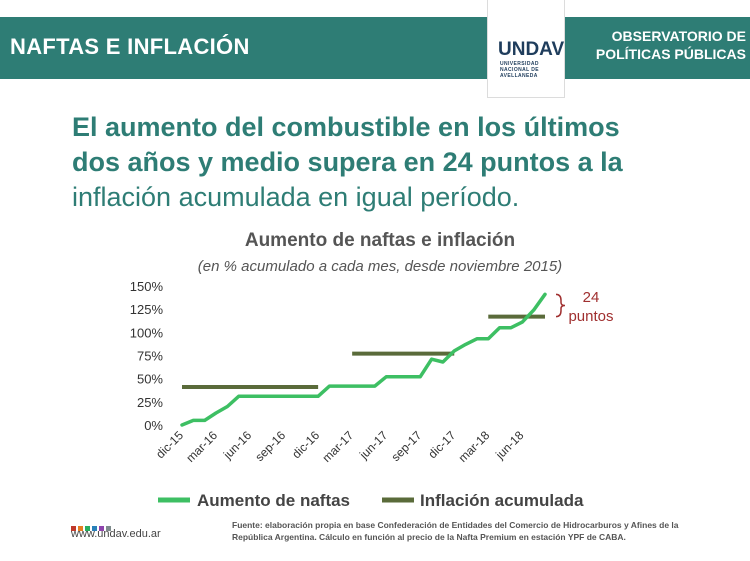 The width and height of the screenshot is (750, 561). Describe the element at coordinates (296, 197) in the screenshot. I see `headline-line-3: inflación acumulada en igual período.` at that location.